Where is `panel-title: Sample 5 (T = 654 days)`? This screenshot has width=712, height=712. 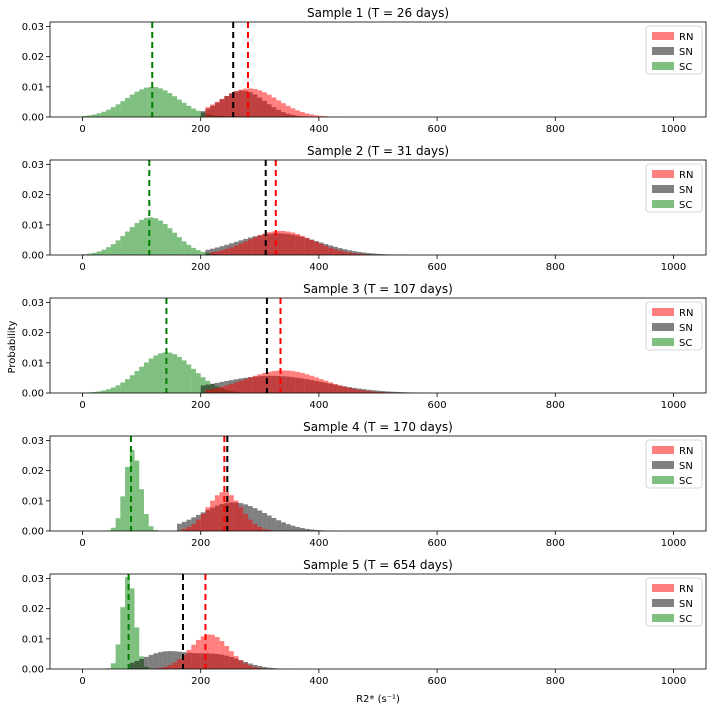 panel-title: Sample 5 (T = 654 days) is located at coordinates (378, 565).